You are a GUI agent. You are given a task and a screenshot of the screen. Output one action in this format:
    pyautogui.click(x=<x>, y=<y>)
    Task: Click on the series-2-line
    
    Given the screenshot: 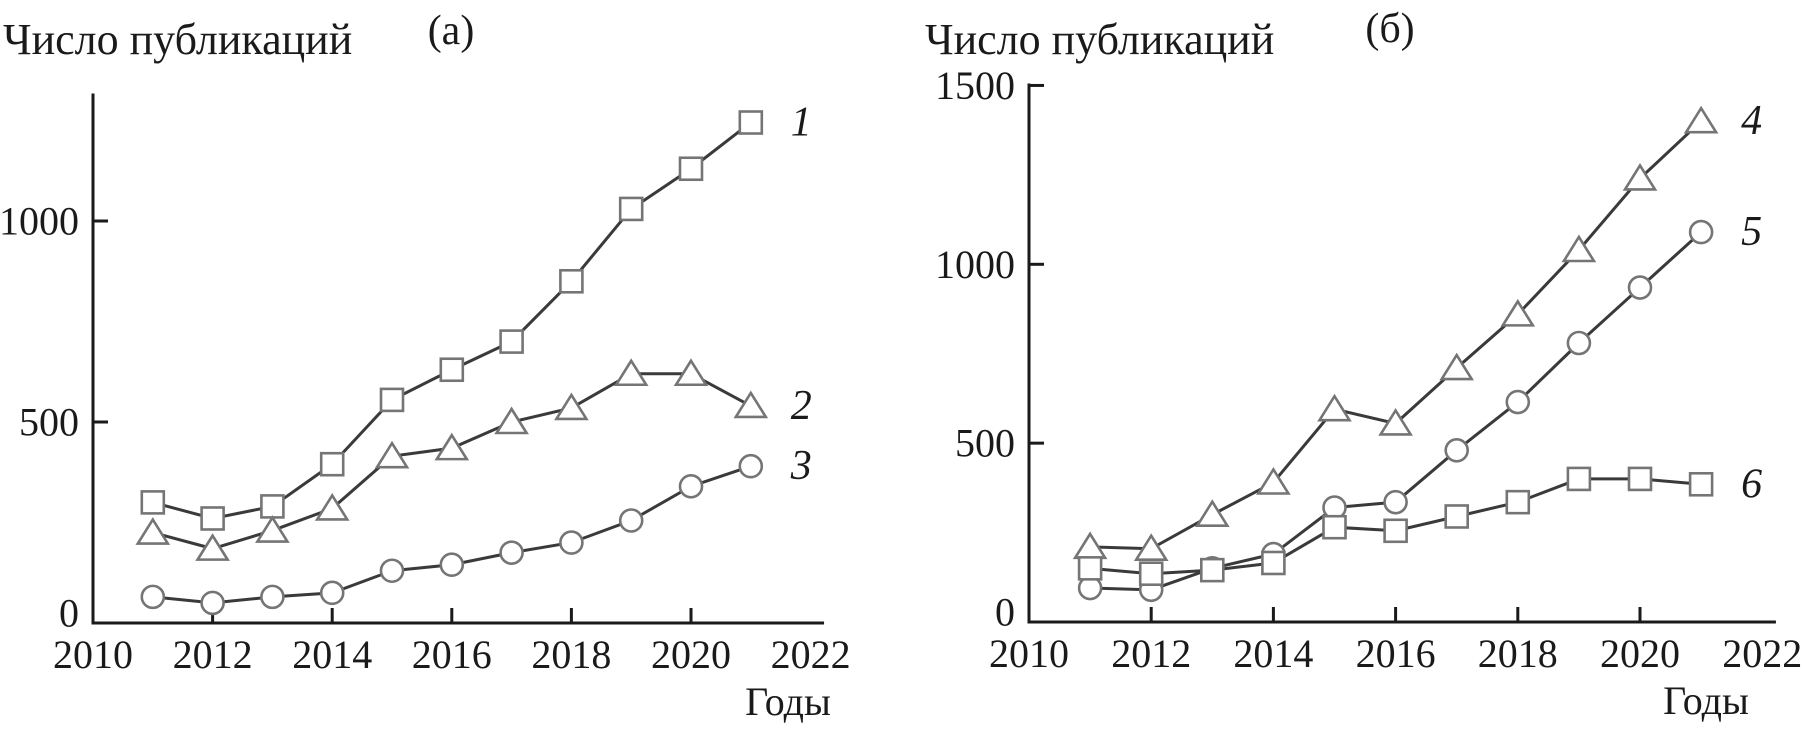 What is the action you would take?
    pyautogui.click(x=452, y=461)
    